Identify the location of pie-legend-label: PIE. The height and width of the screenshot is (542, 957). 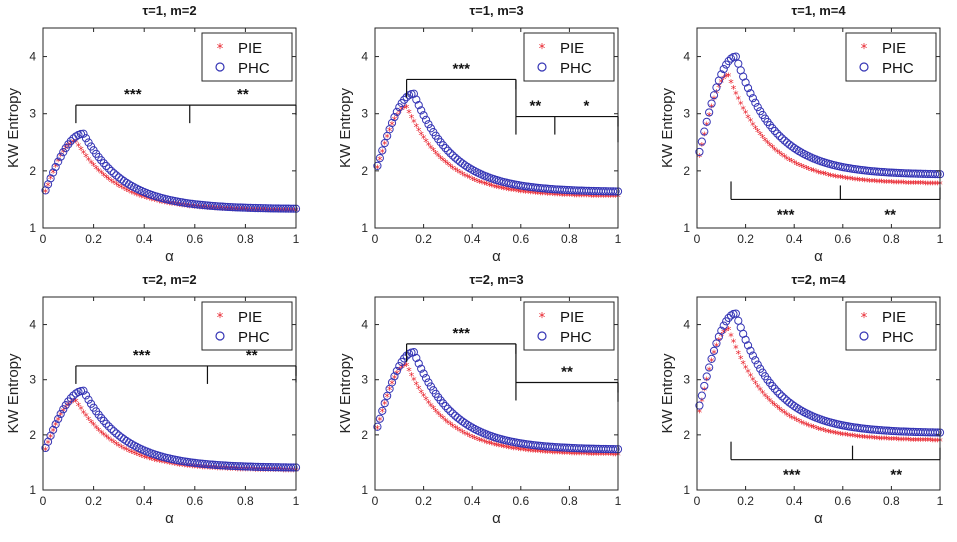
(572, 317).